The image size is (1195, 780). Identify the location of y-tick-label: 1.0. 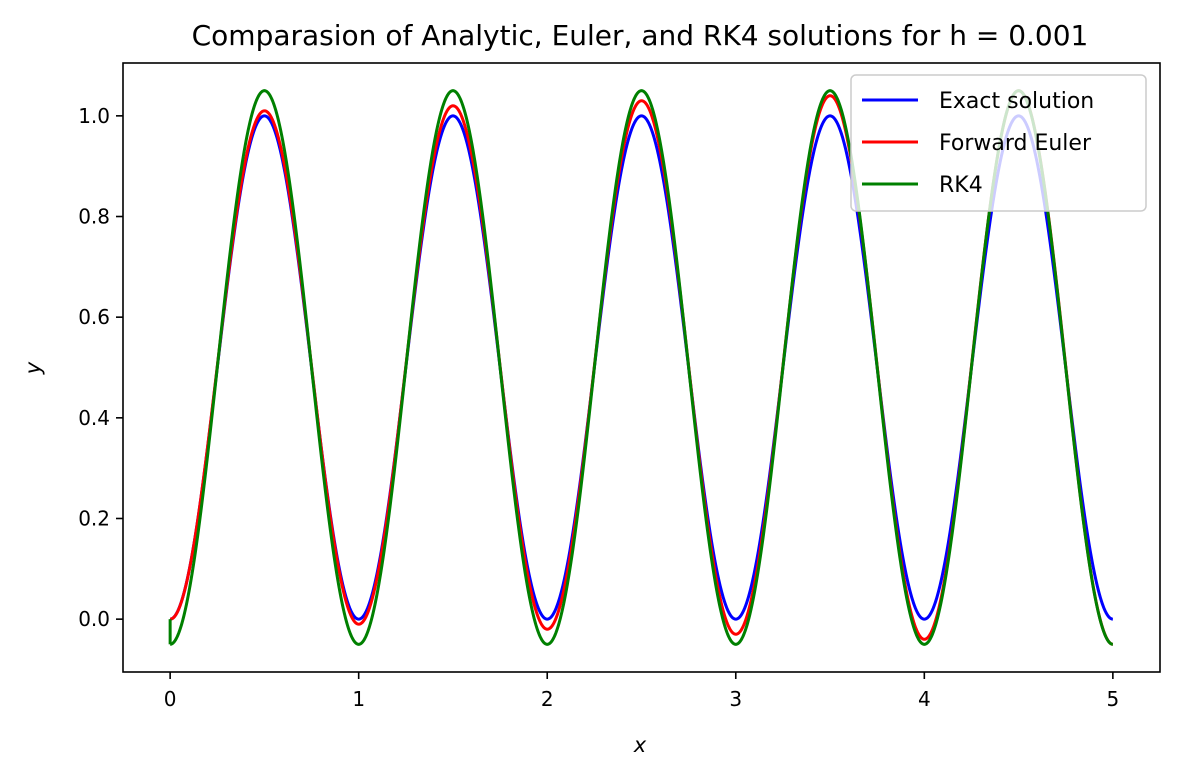
(94, 116).